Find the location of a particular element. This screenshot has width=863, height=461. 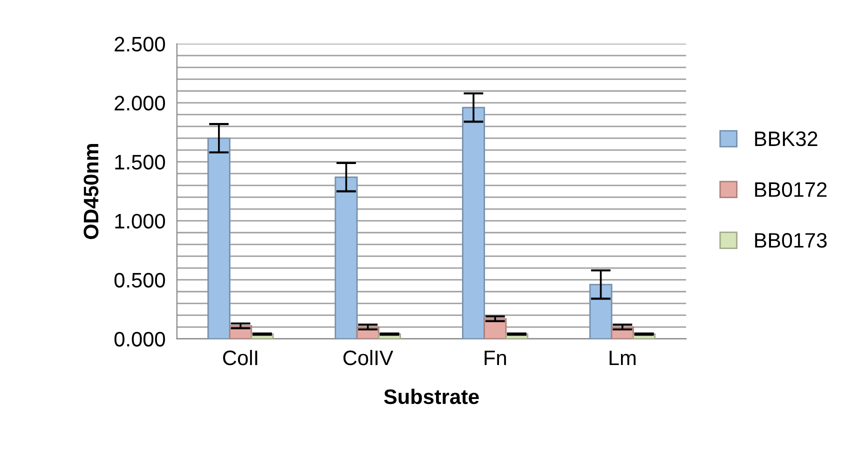

y-axis-title: OD450nm is located at coordinates (91, 192).